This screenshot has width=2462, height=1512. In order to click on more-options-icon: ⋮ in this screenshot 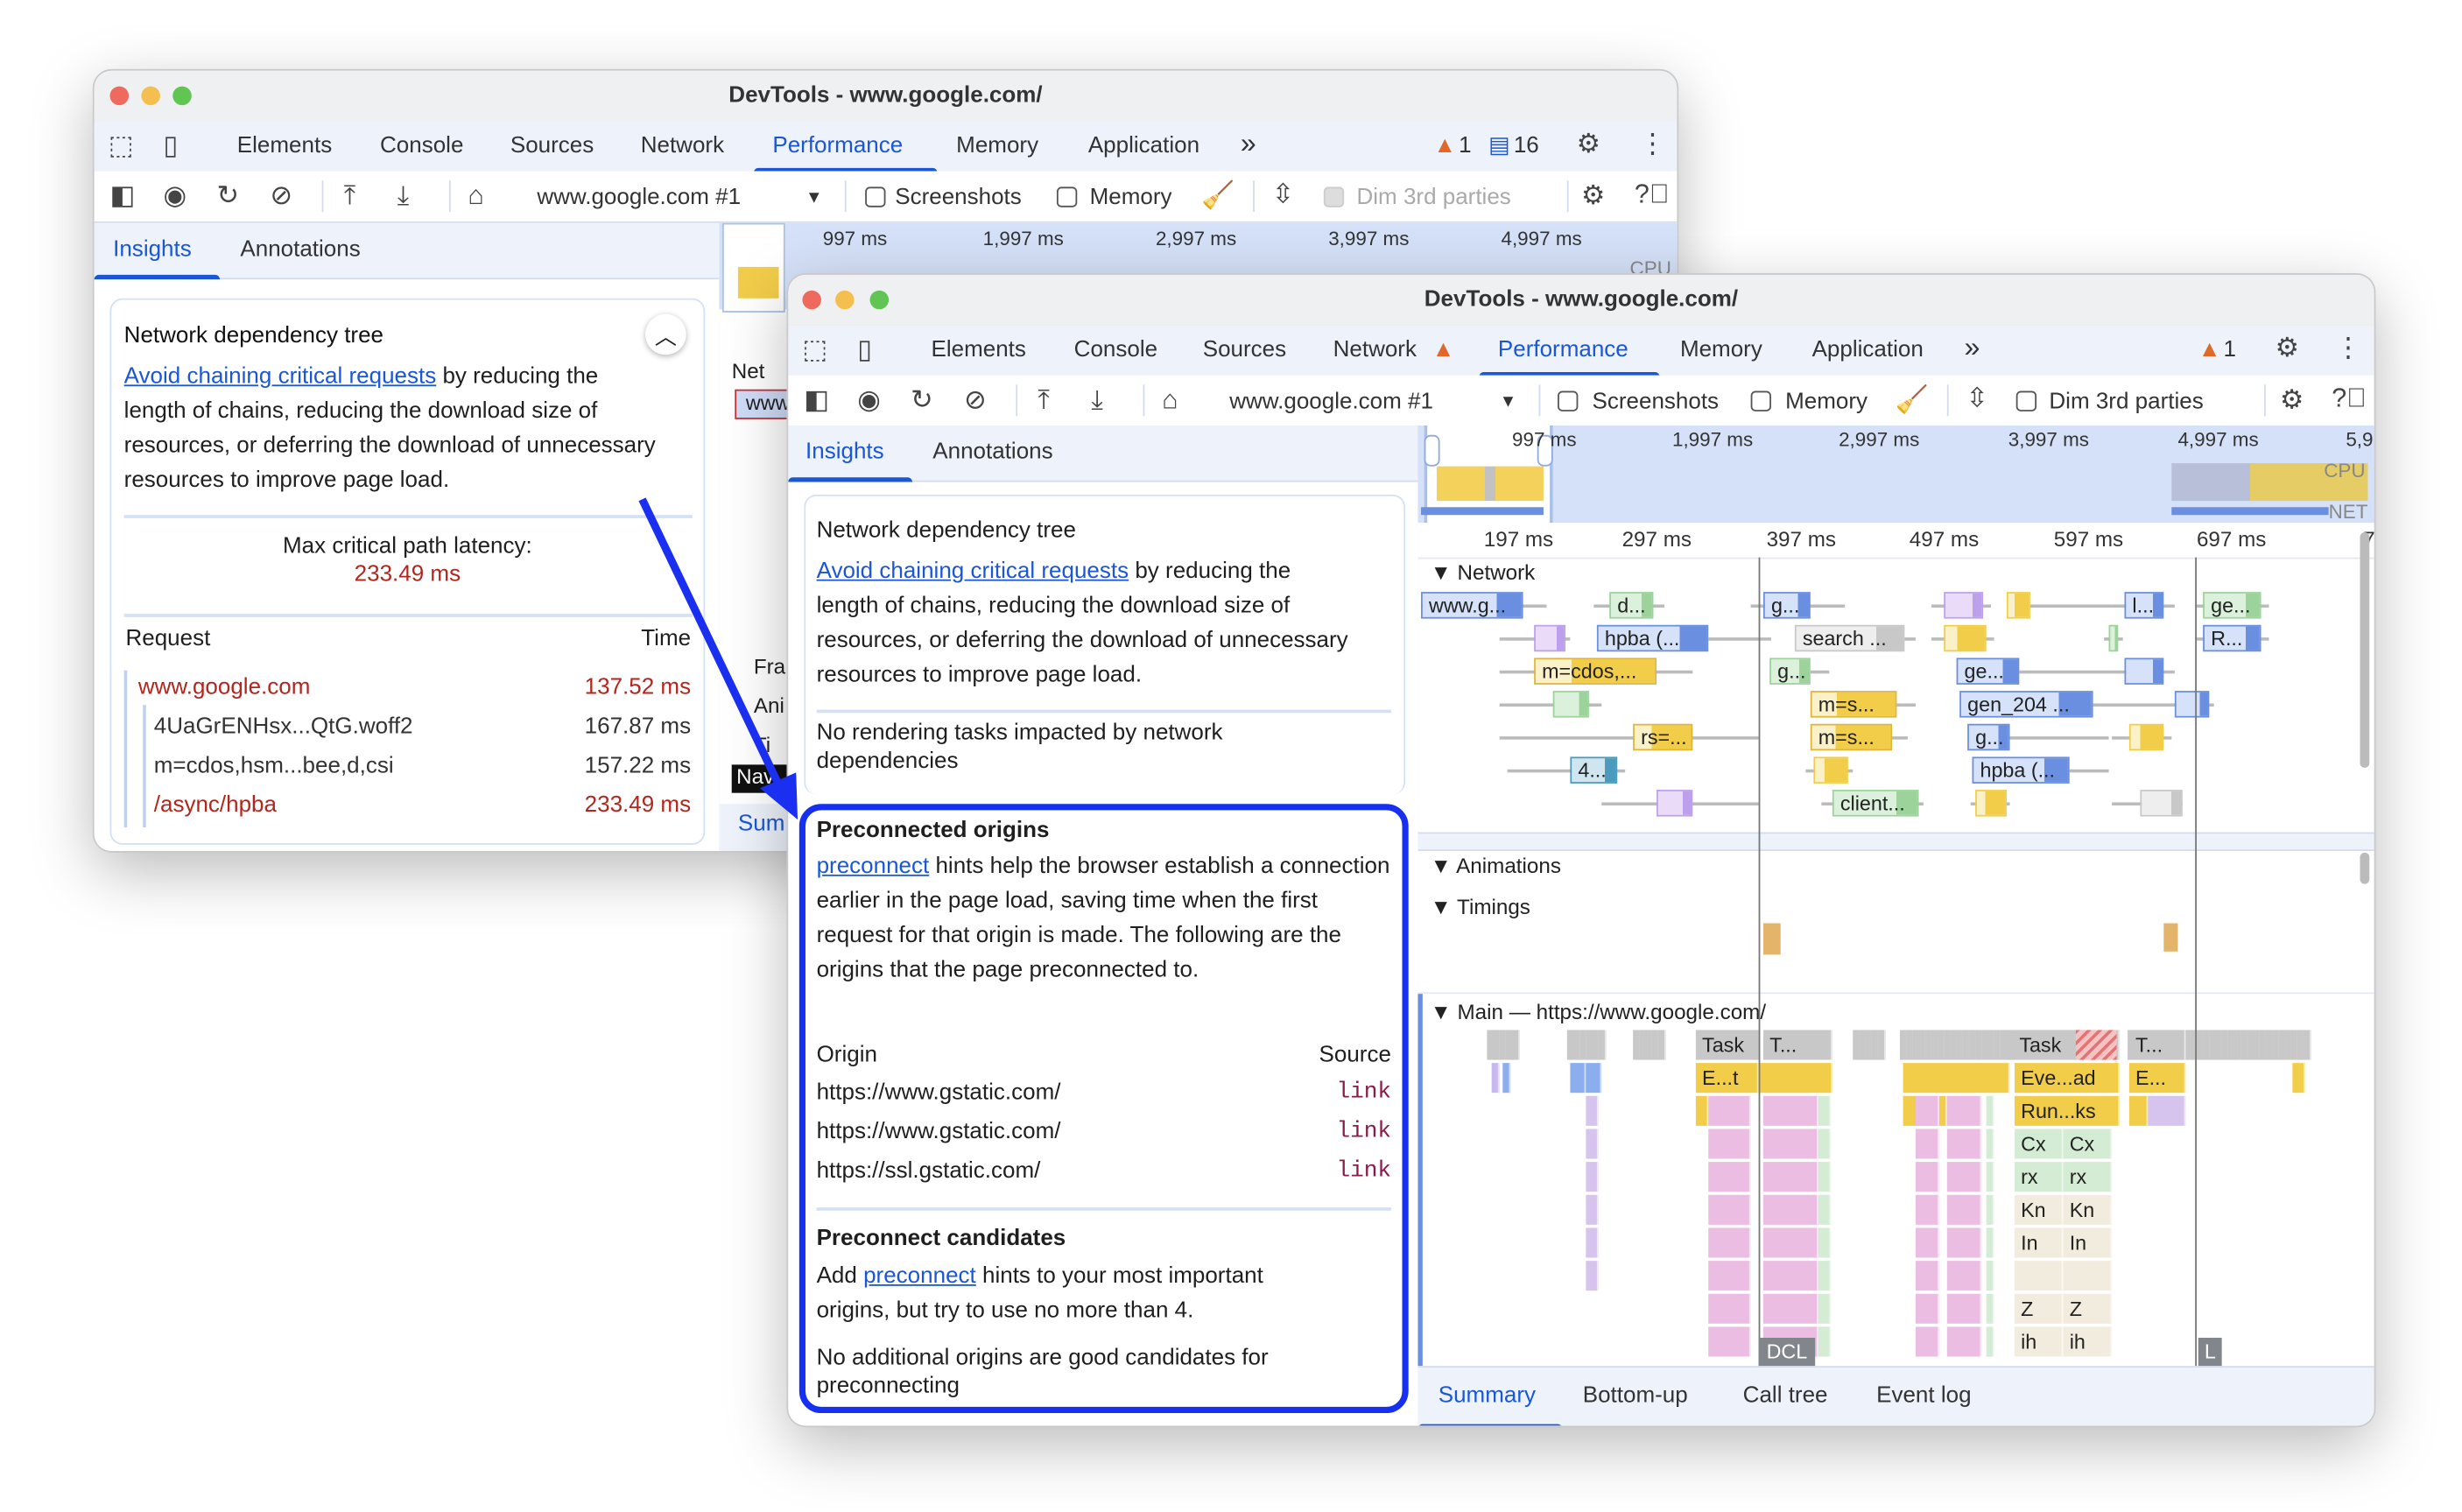, I will do `click(1652, 144)`.